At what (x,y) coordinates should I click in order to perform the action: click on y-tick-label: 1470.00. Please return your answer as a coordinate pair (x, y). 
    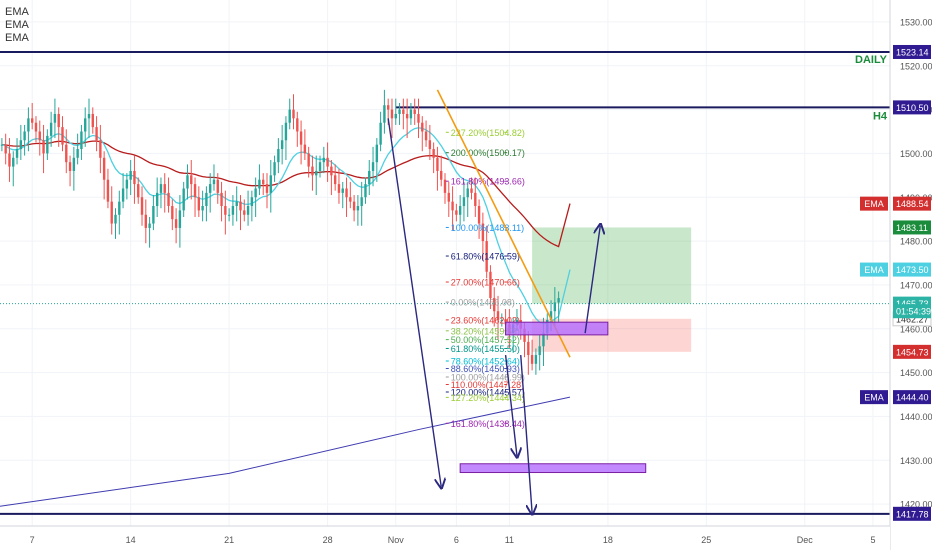
    Looking at the image, I should click on (916, 285).